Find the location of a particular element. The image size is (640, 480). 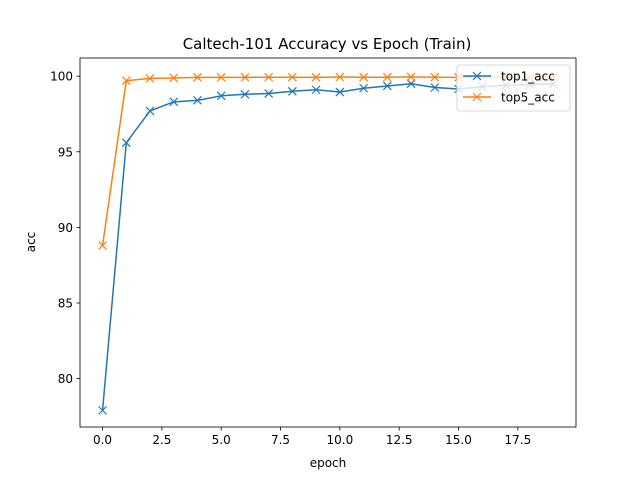

y-tick-label: 85 is located at coordinates (65, 303).